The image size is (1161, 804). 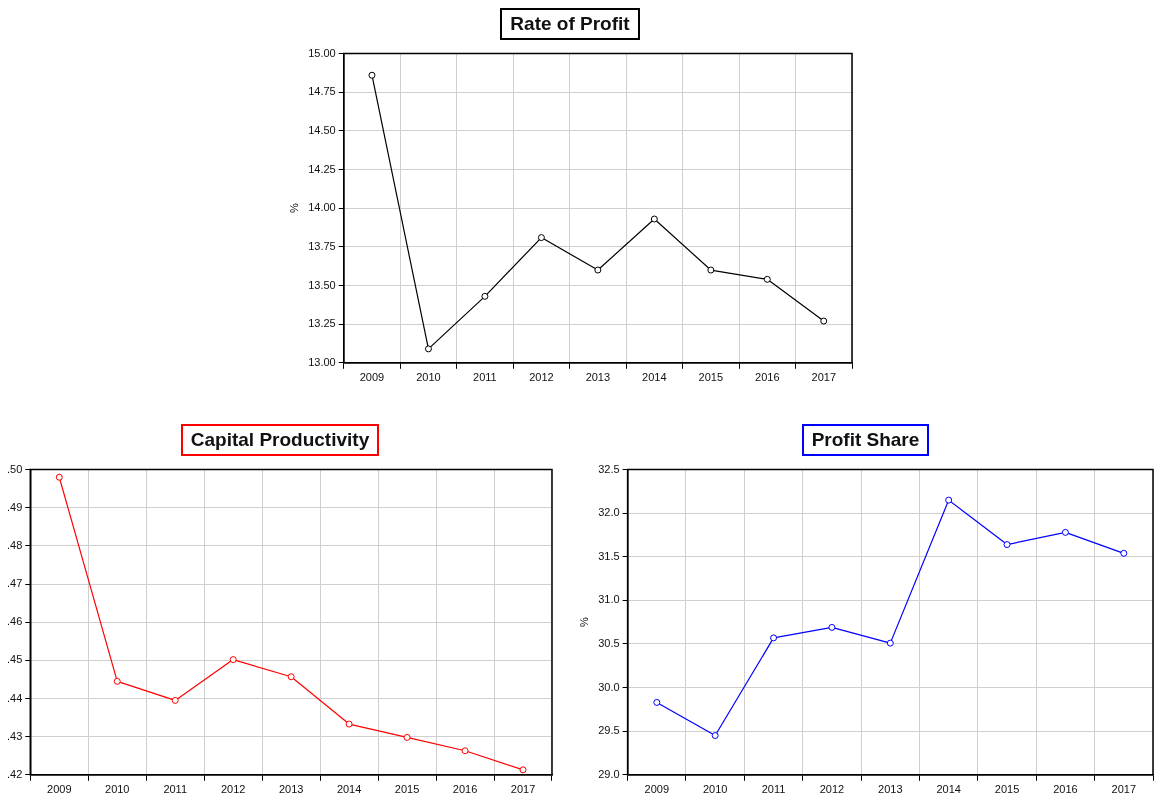 I want to click on y-tick-label: .45, so click(x=14, y=659).